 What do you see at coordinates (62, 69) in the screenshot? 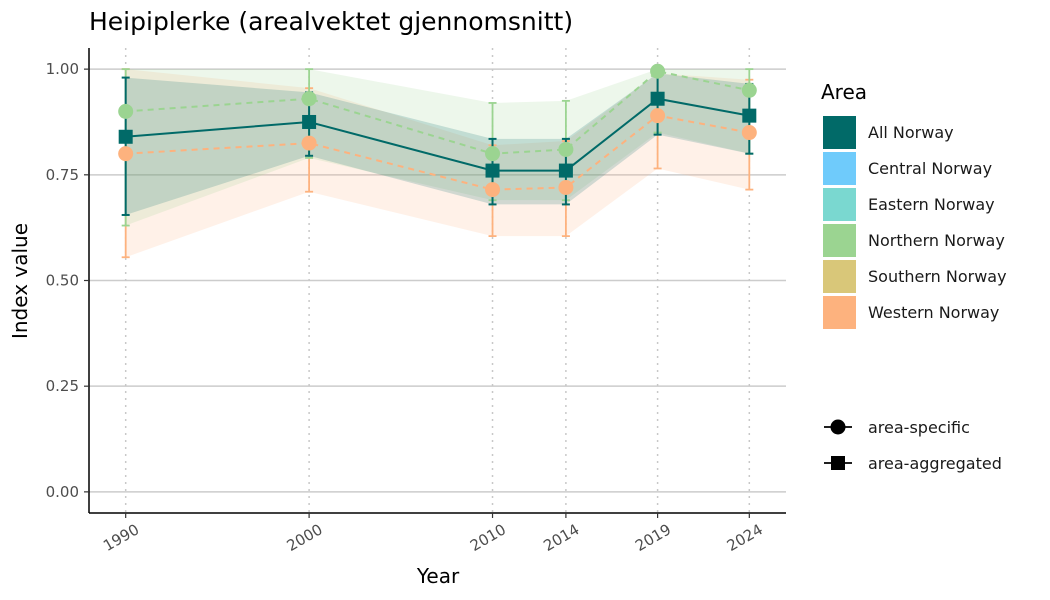
I see `y-tick-label: 1.00` at bounding box center [62, 69].